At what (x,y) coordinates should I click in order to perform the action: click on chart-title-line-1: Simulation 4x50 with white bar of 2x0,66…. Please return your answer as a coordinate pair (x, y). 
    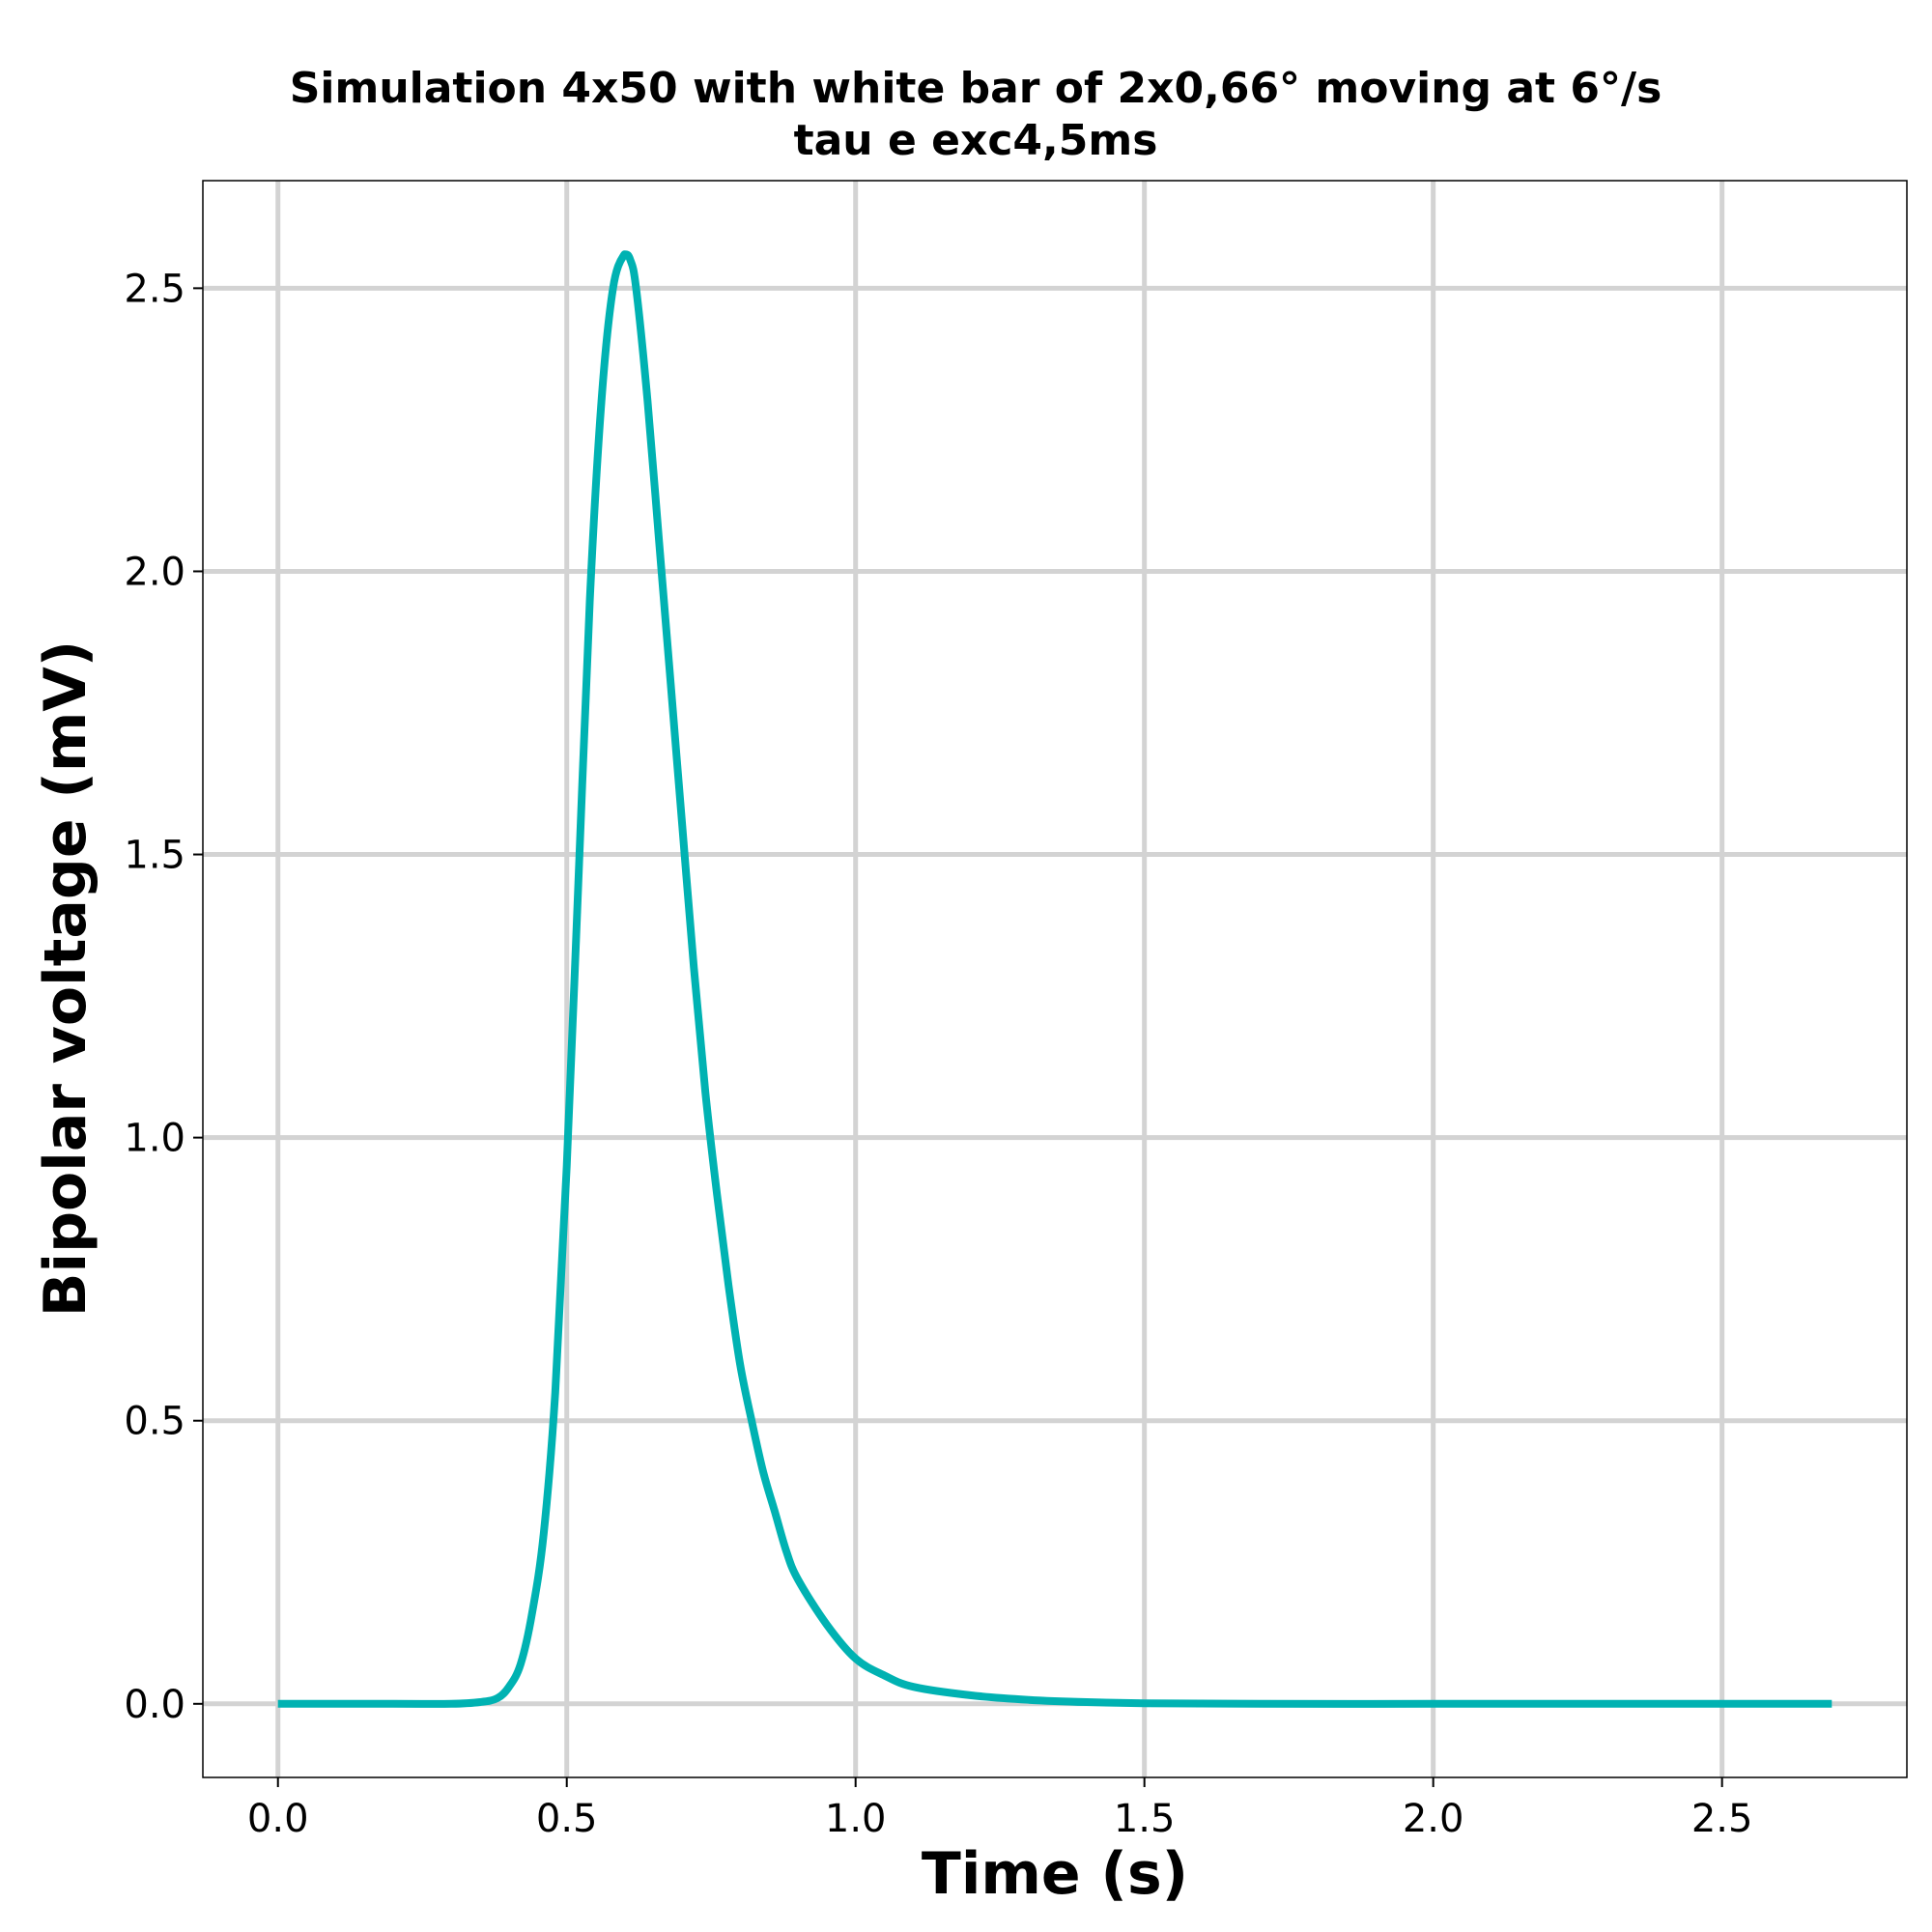
    Looking at the image, I should click on (976, 88).